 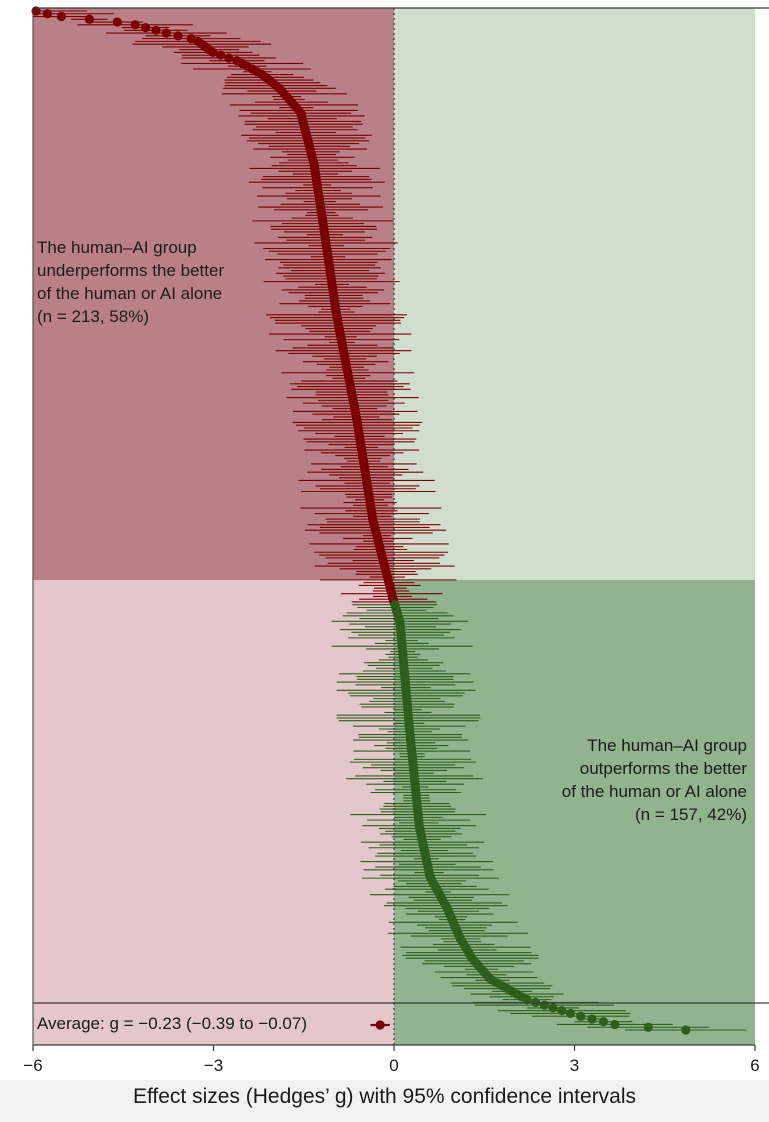 What do you see at coordinates (393, 1065) in the screenshot?
I see `x-tick-label: 0` at bounding box center [393, 1065].